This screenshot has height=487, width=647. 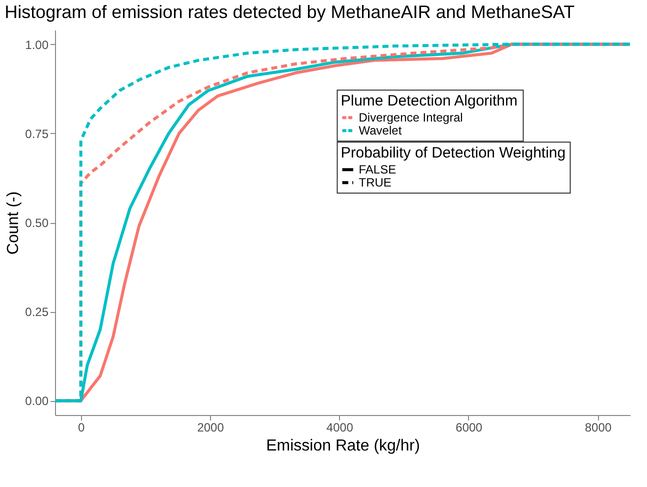 I want to click on x-tick-label: 4000, so click(x=340, y=427).